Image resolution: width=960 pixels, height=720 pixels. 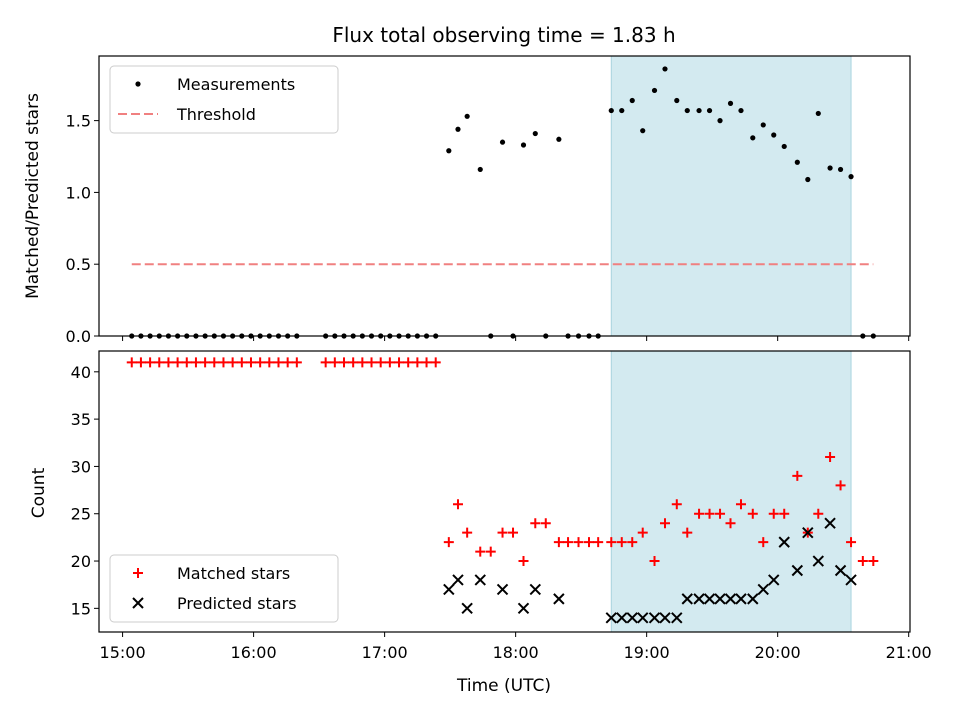 I want to click on legend-box, so click(x=224, y=588).